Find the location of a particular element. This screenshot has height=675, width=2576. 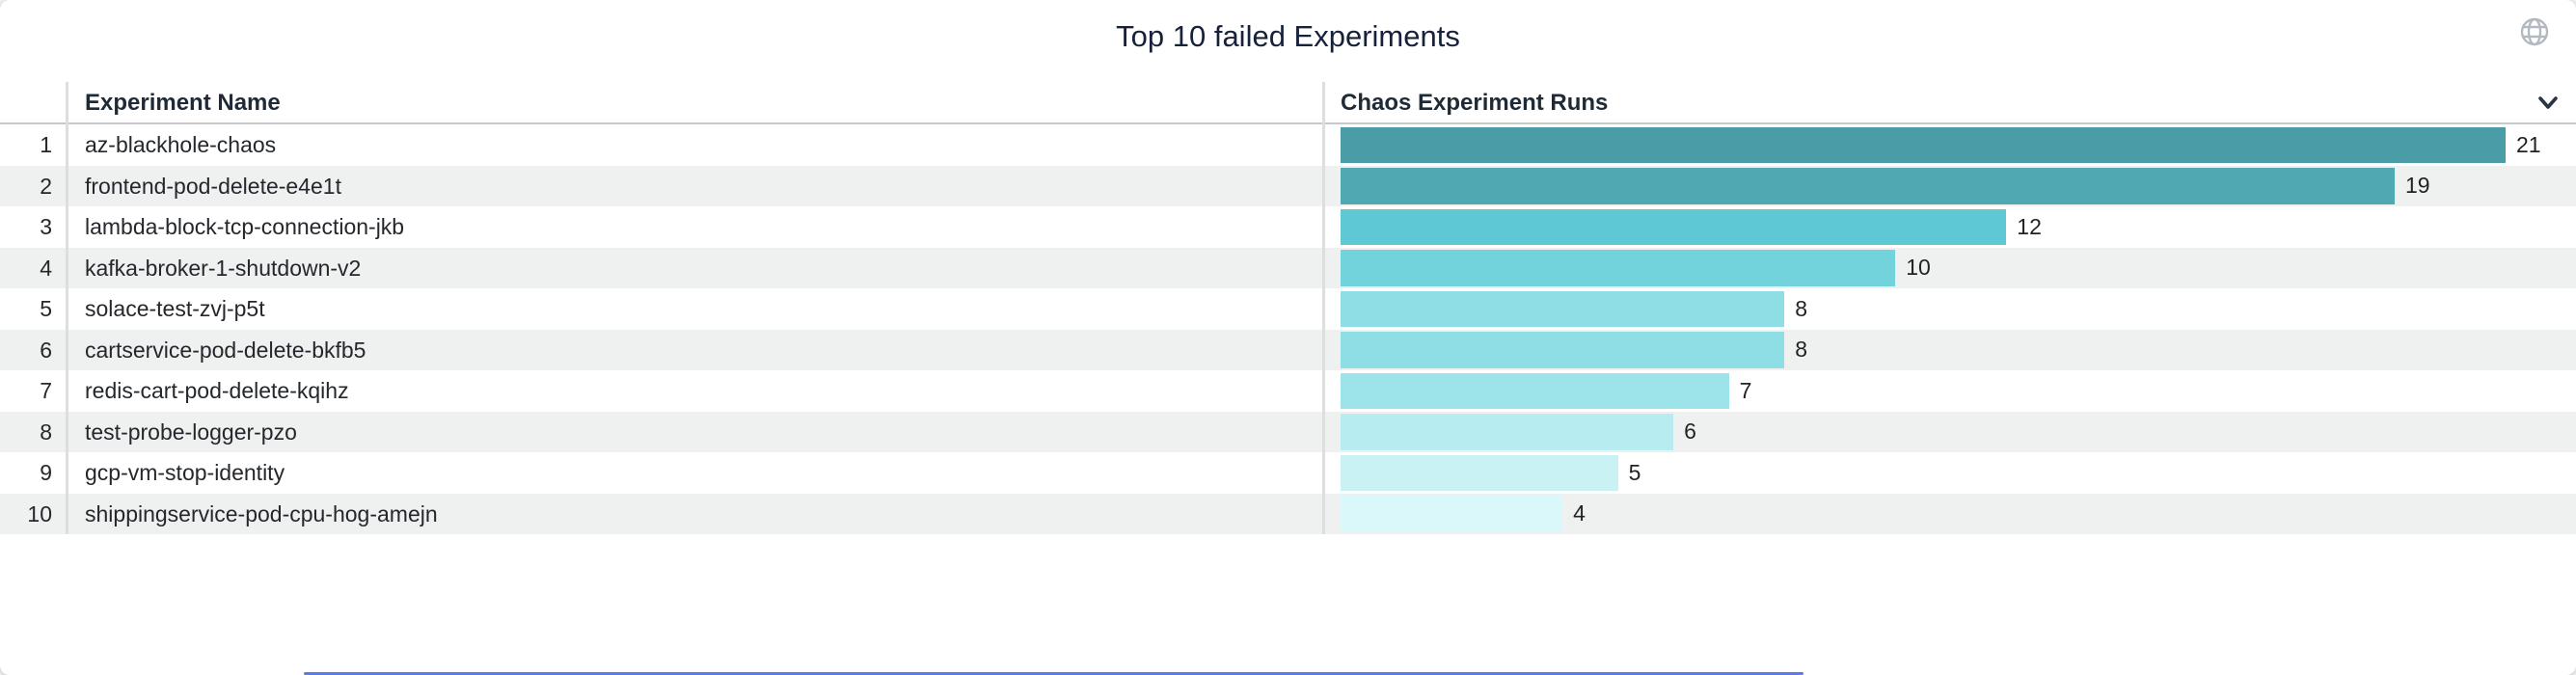

table-row: 1 az-blackhole-chaos 21 is located at coordinates (1288, 145).